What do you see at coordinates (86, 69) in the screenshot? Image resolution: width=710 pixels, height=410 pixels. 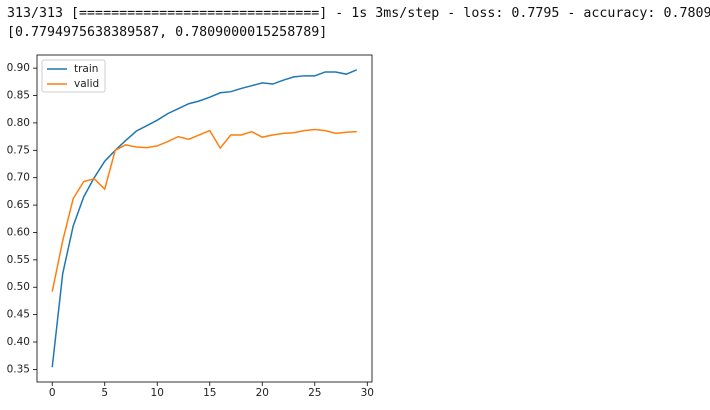 I see `legend-label: train` at bounding box center [86, 69].